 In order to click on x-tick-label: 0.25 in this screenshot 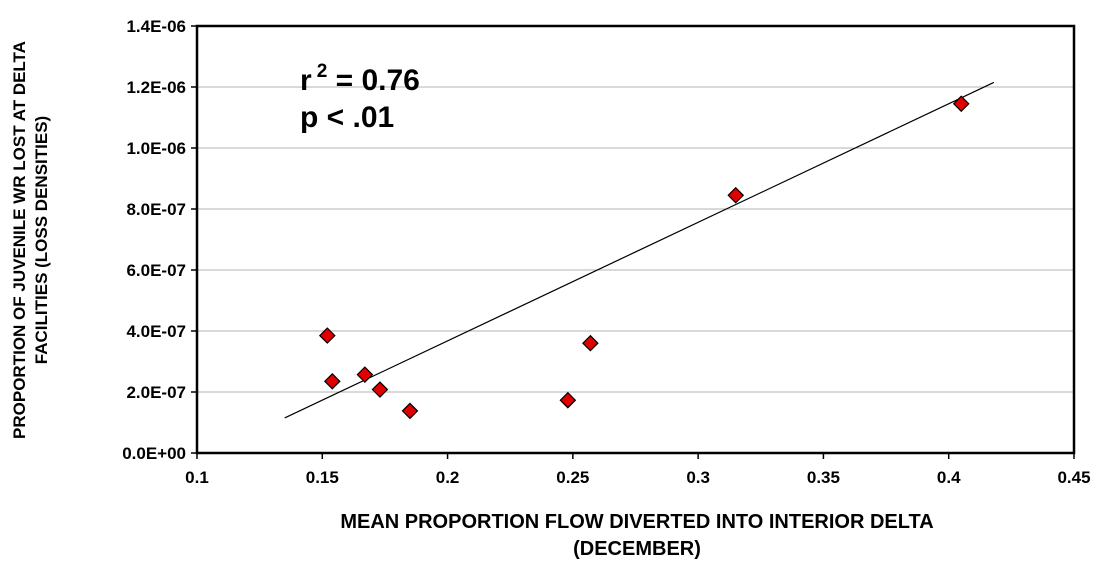, I will do `click(572, 477)`.